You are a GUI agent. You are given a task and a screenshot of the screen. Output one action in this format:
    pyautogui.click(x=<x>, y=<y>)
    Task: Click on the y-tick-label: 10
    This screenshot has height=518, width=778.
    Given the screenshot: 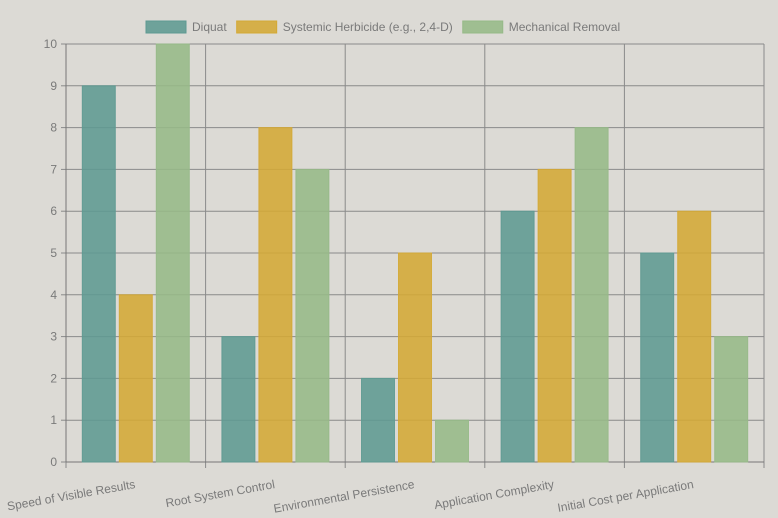 What is the action you would take?
    pyautogui.click(x=51, y=44)
    